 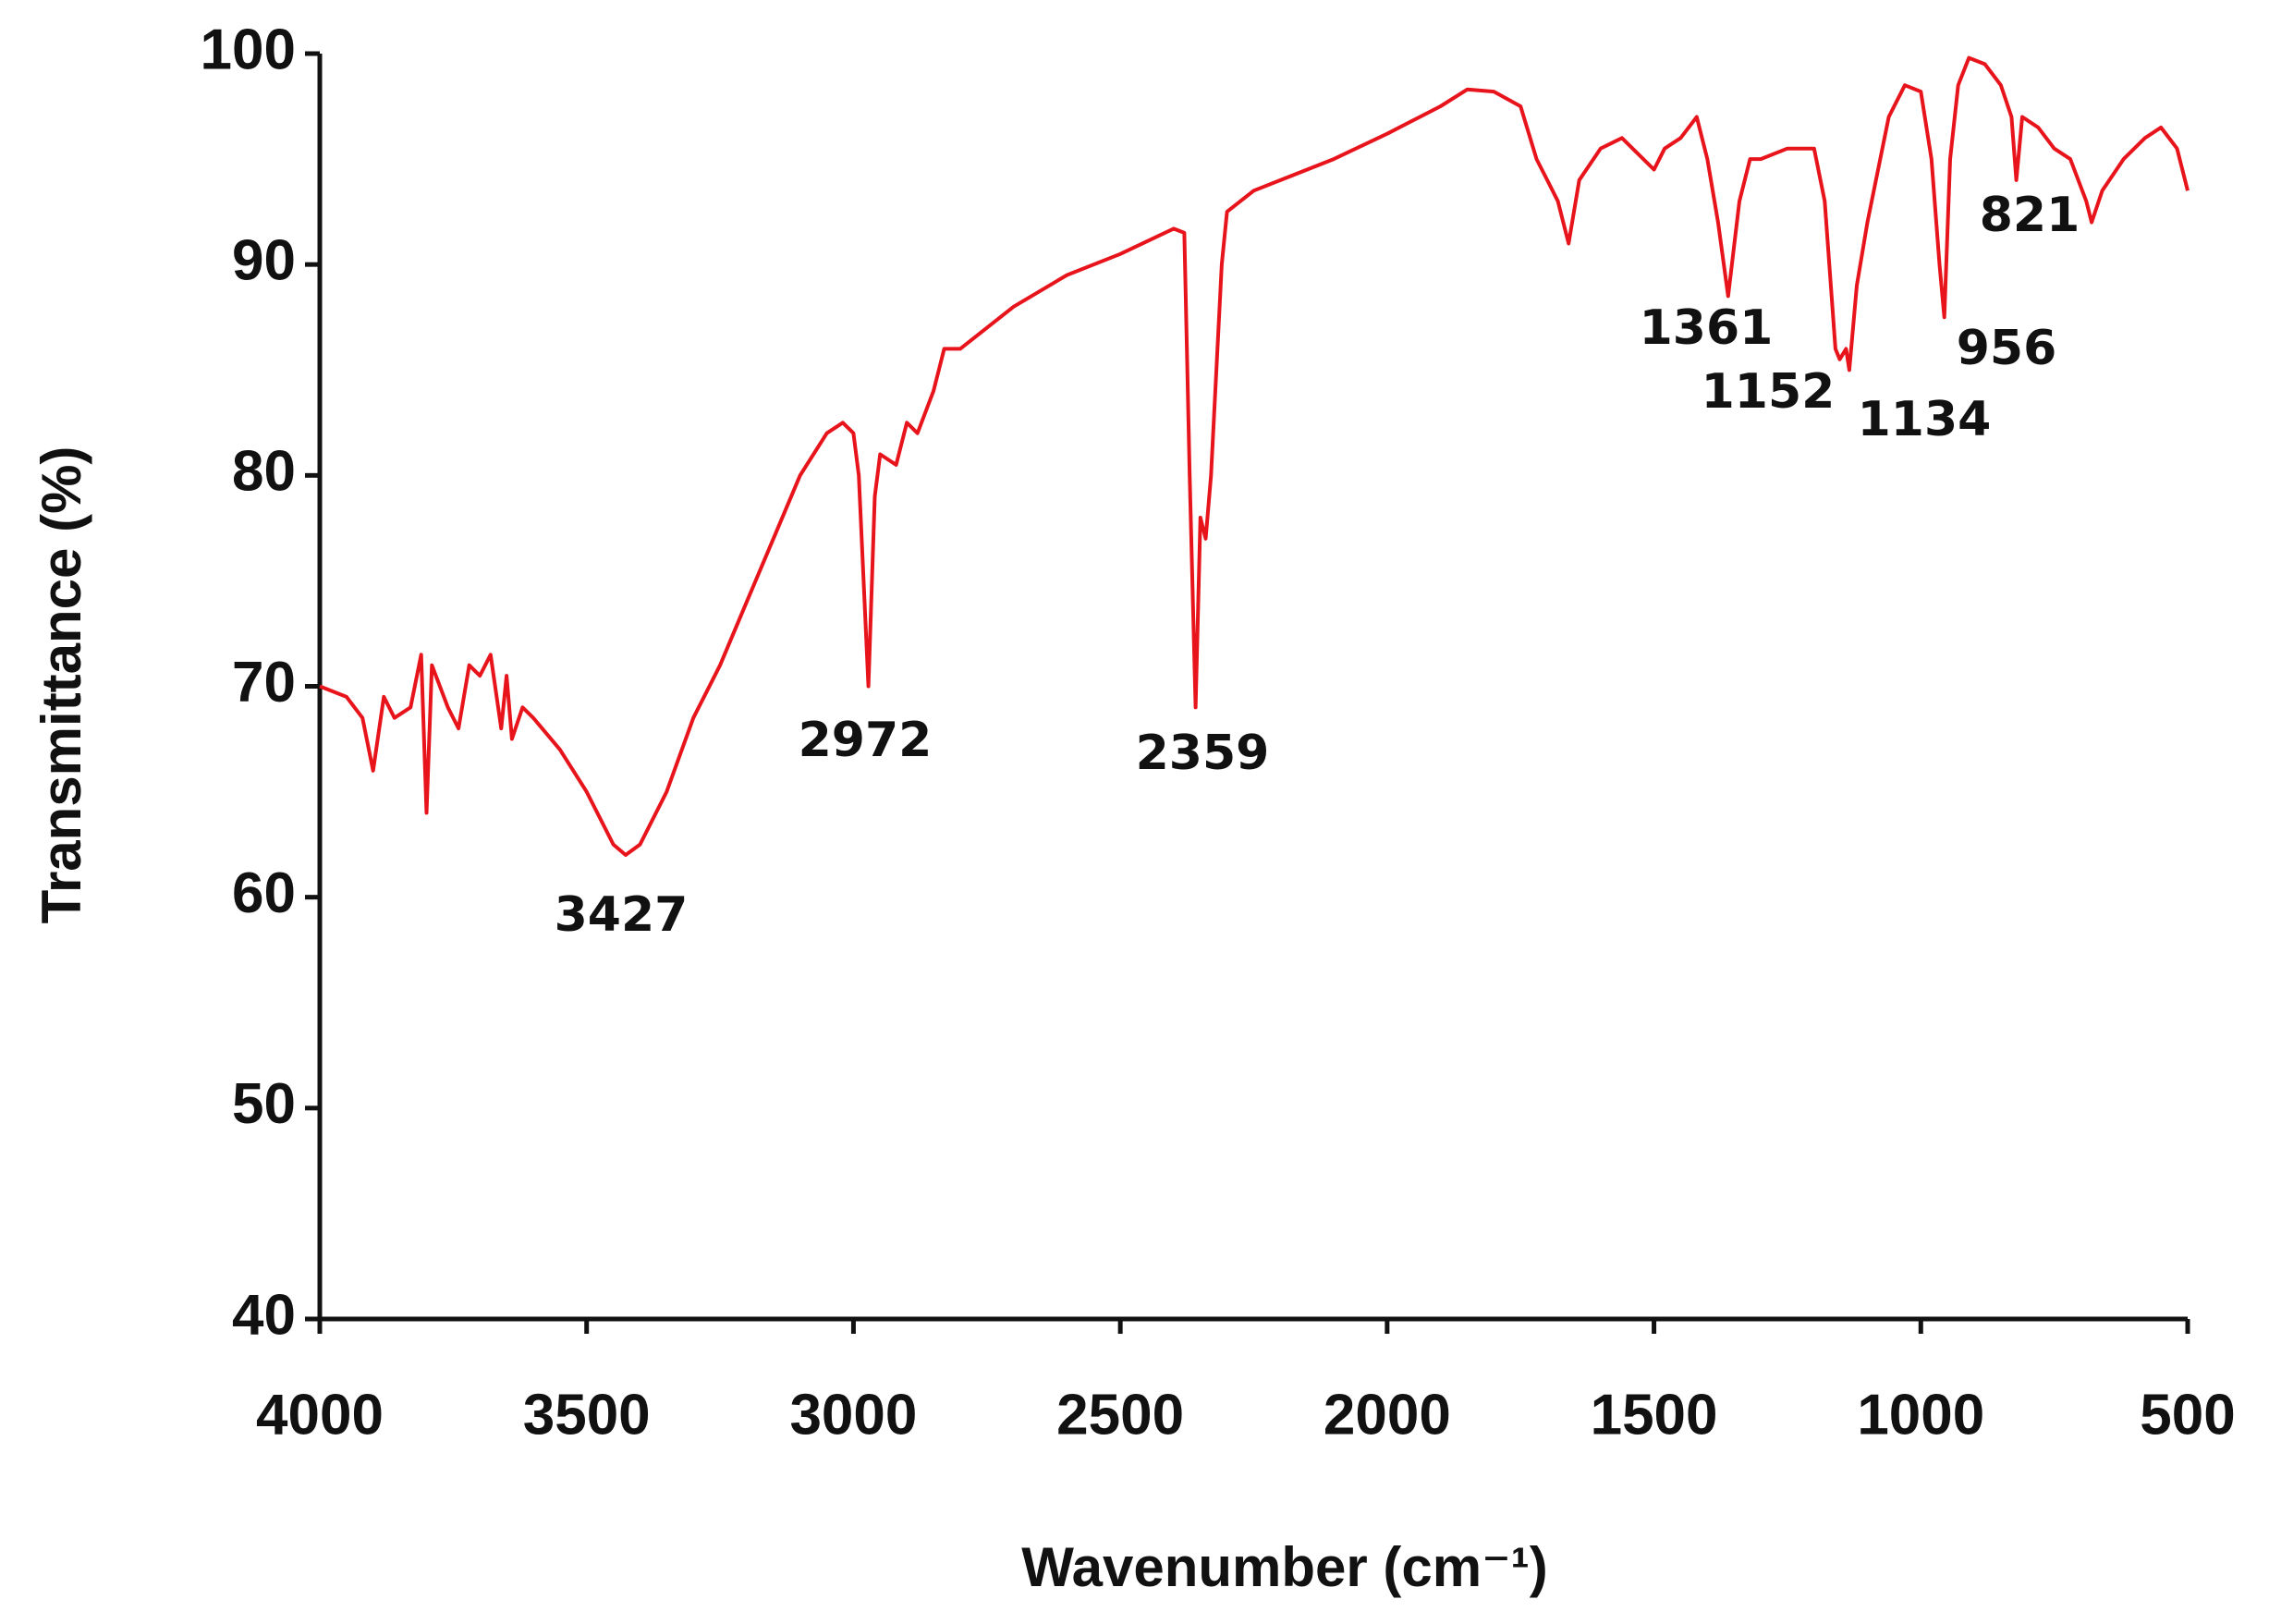 What do you see at coordinates (264, 472) in the screenshot?
I see `y-tick-label: 80` at bounding box center [264, 472].